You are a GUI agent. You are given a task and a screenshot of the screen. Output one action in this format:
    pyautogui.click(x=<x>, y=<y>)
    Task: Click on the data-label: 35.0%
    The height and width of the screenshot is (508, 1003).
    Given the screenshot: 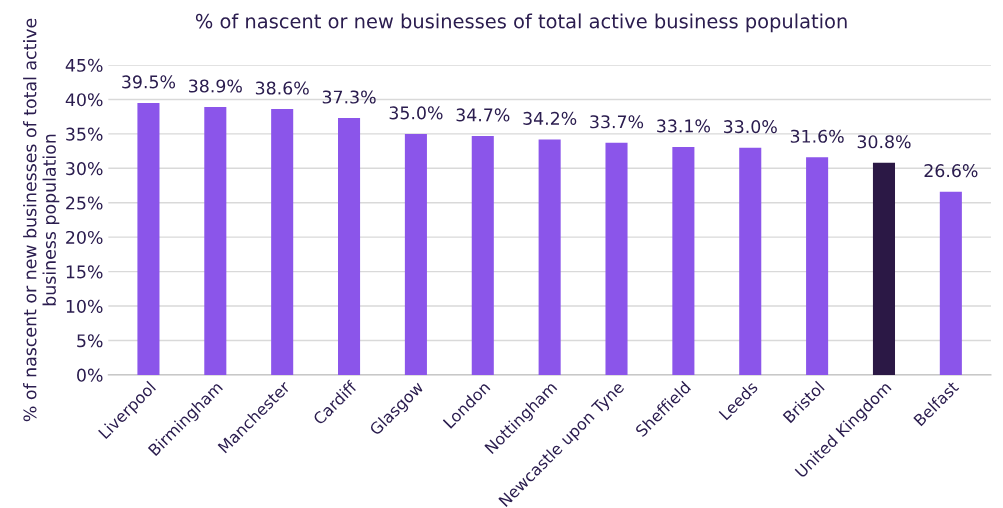 What is the action you would take?
    pyautogui.click(x=416, y=113)
    